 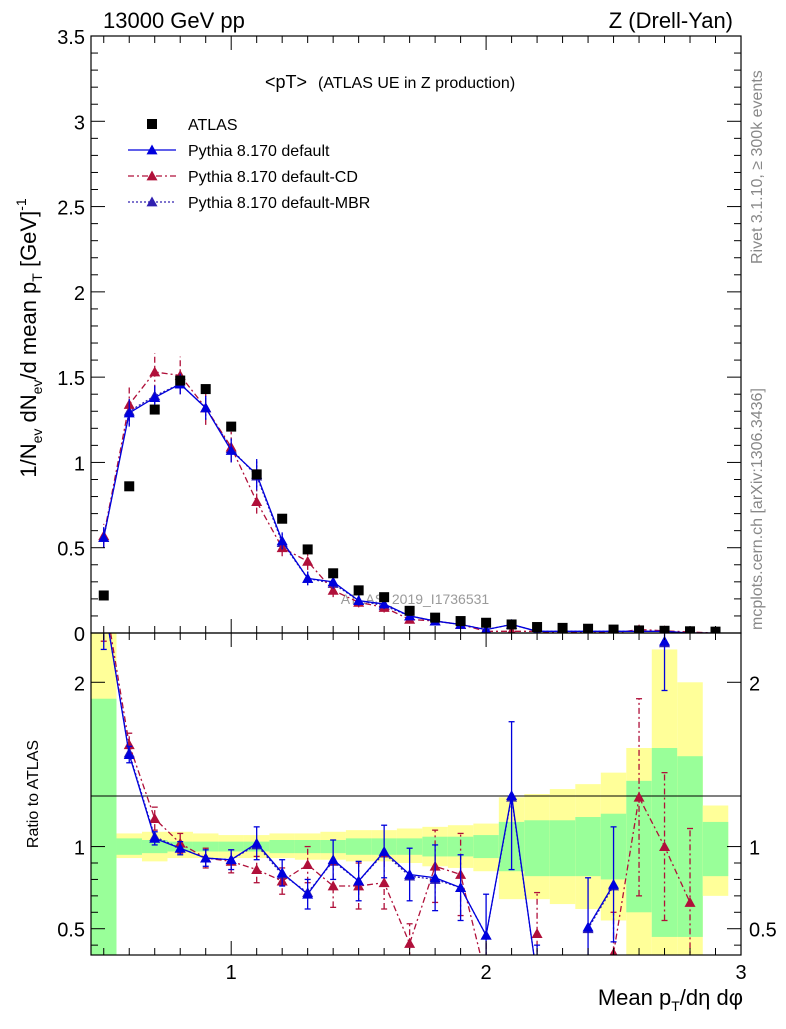 I want to click on y-tick-label: 2, so click(x=79, y=294).